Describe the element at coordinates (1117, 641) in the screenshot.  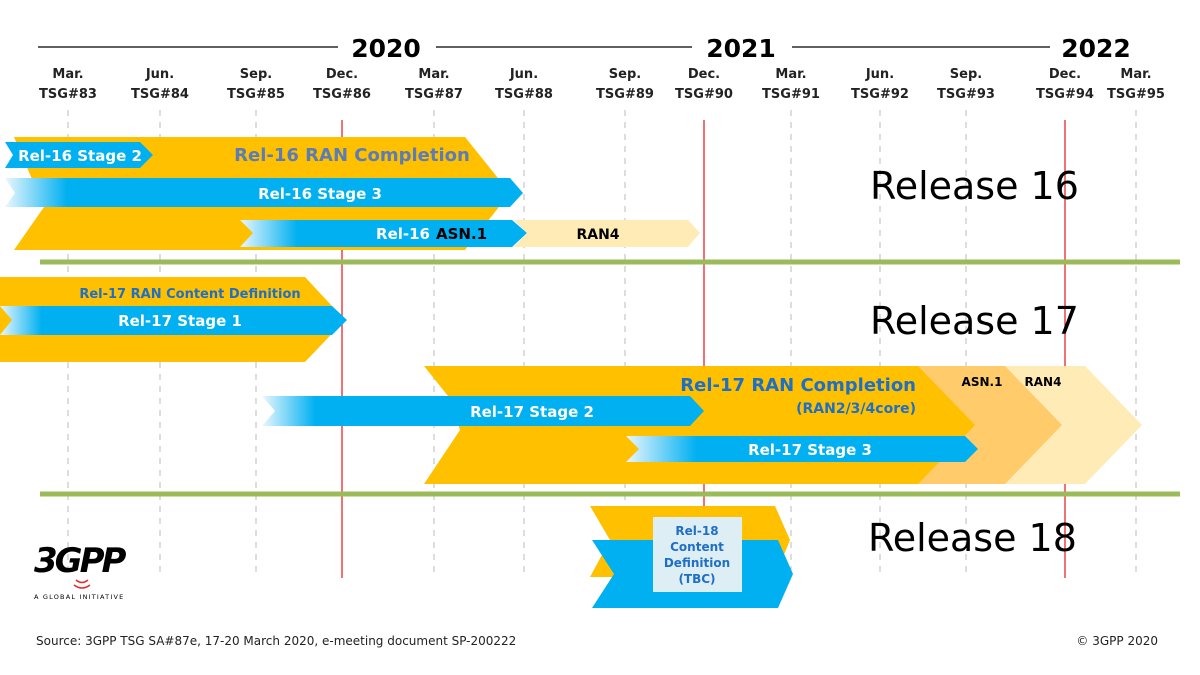
I see `copyright: © 3GPP 2020` at that location.